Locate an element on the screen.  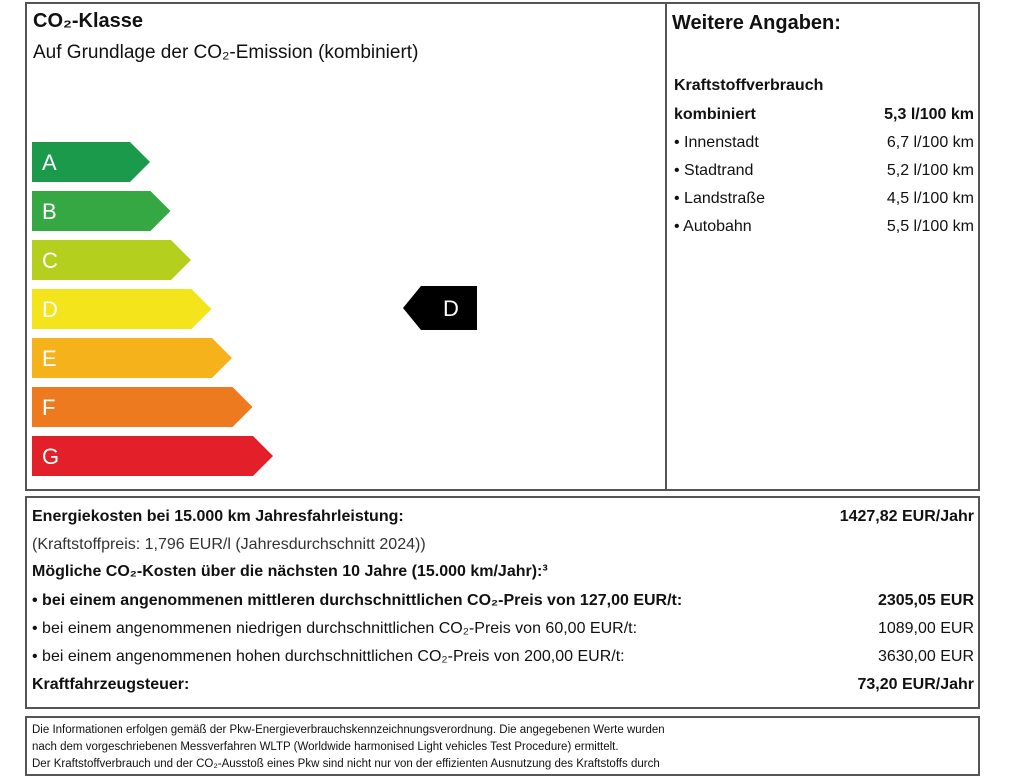
class-letter: B is located at coordinates (49, 211).